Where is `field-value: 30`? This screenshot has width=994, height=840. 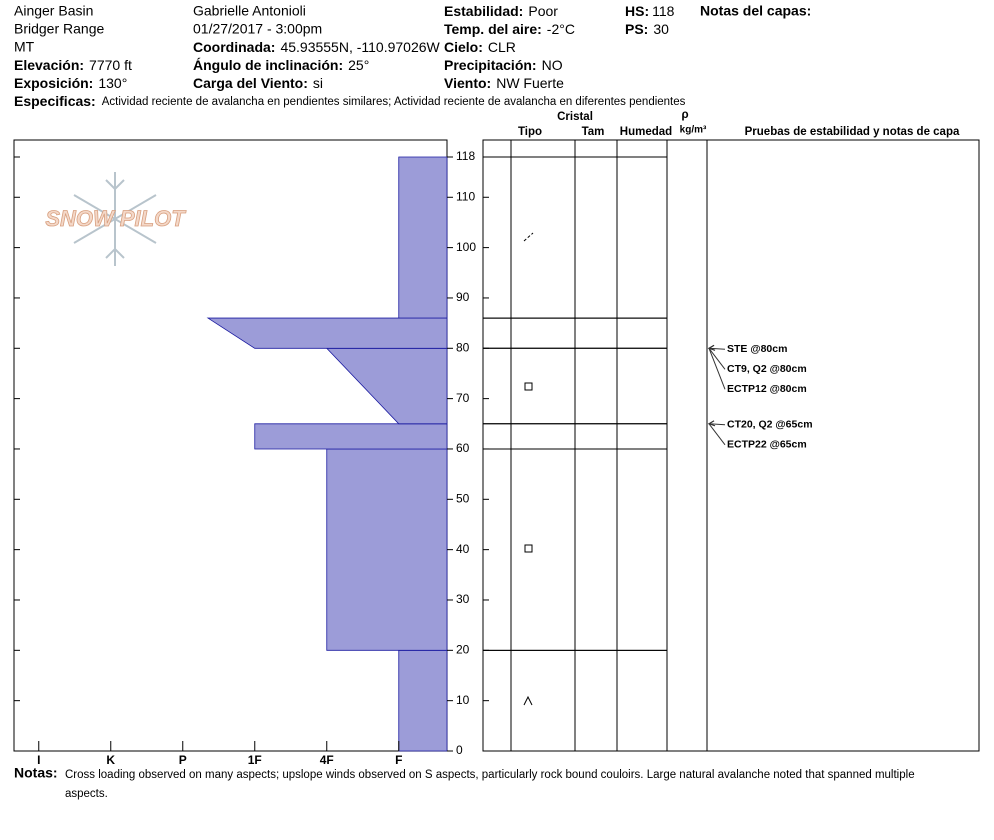
field-value: 30 is located at coordinates (661, 29).